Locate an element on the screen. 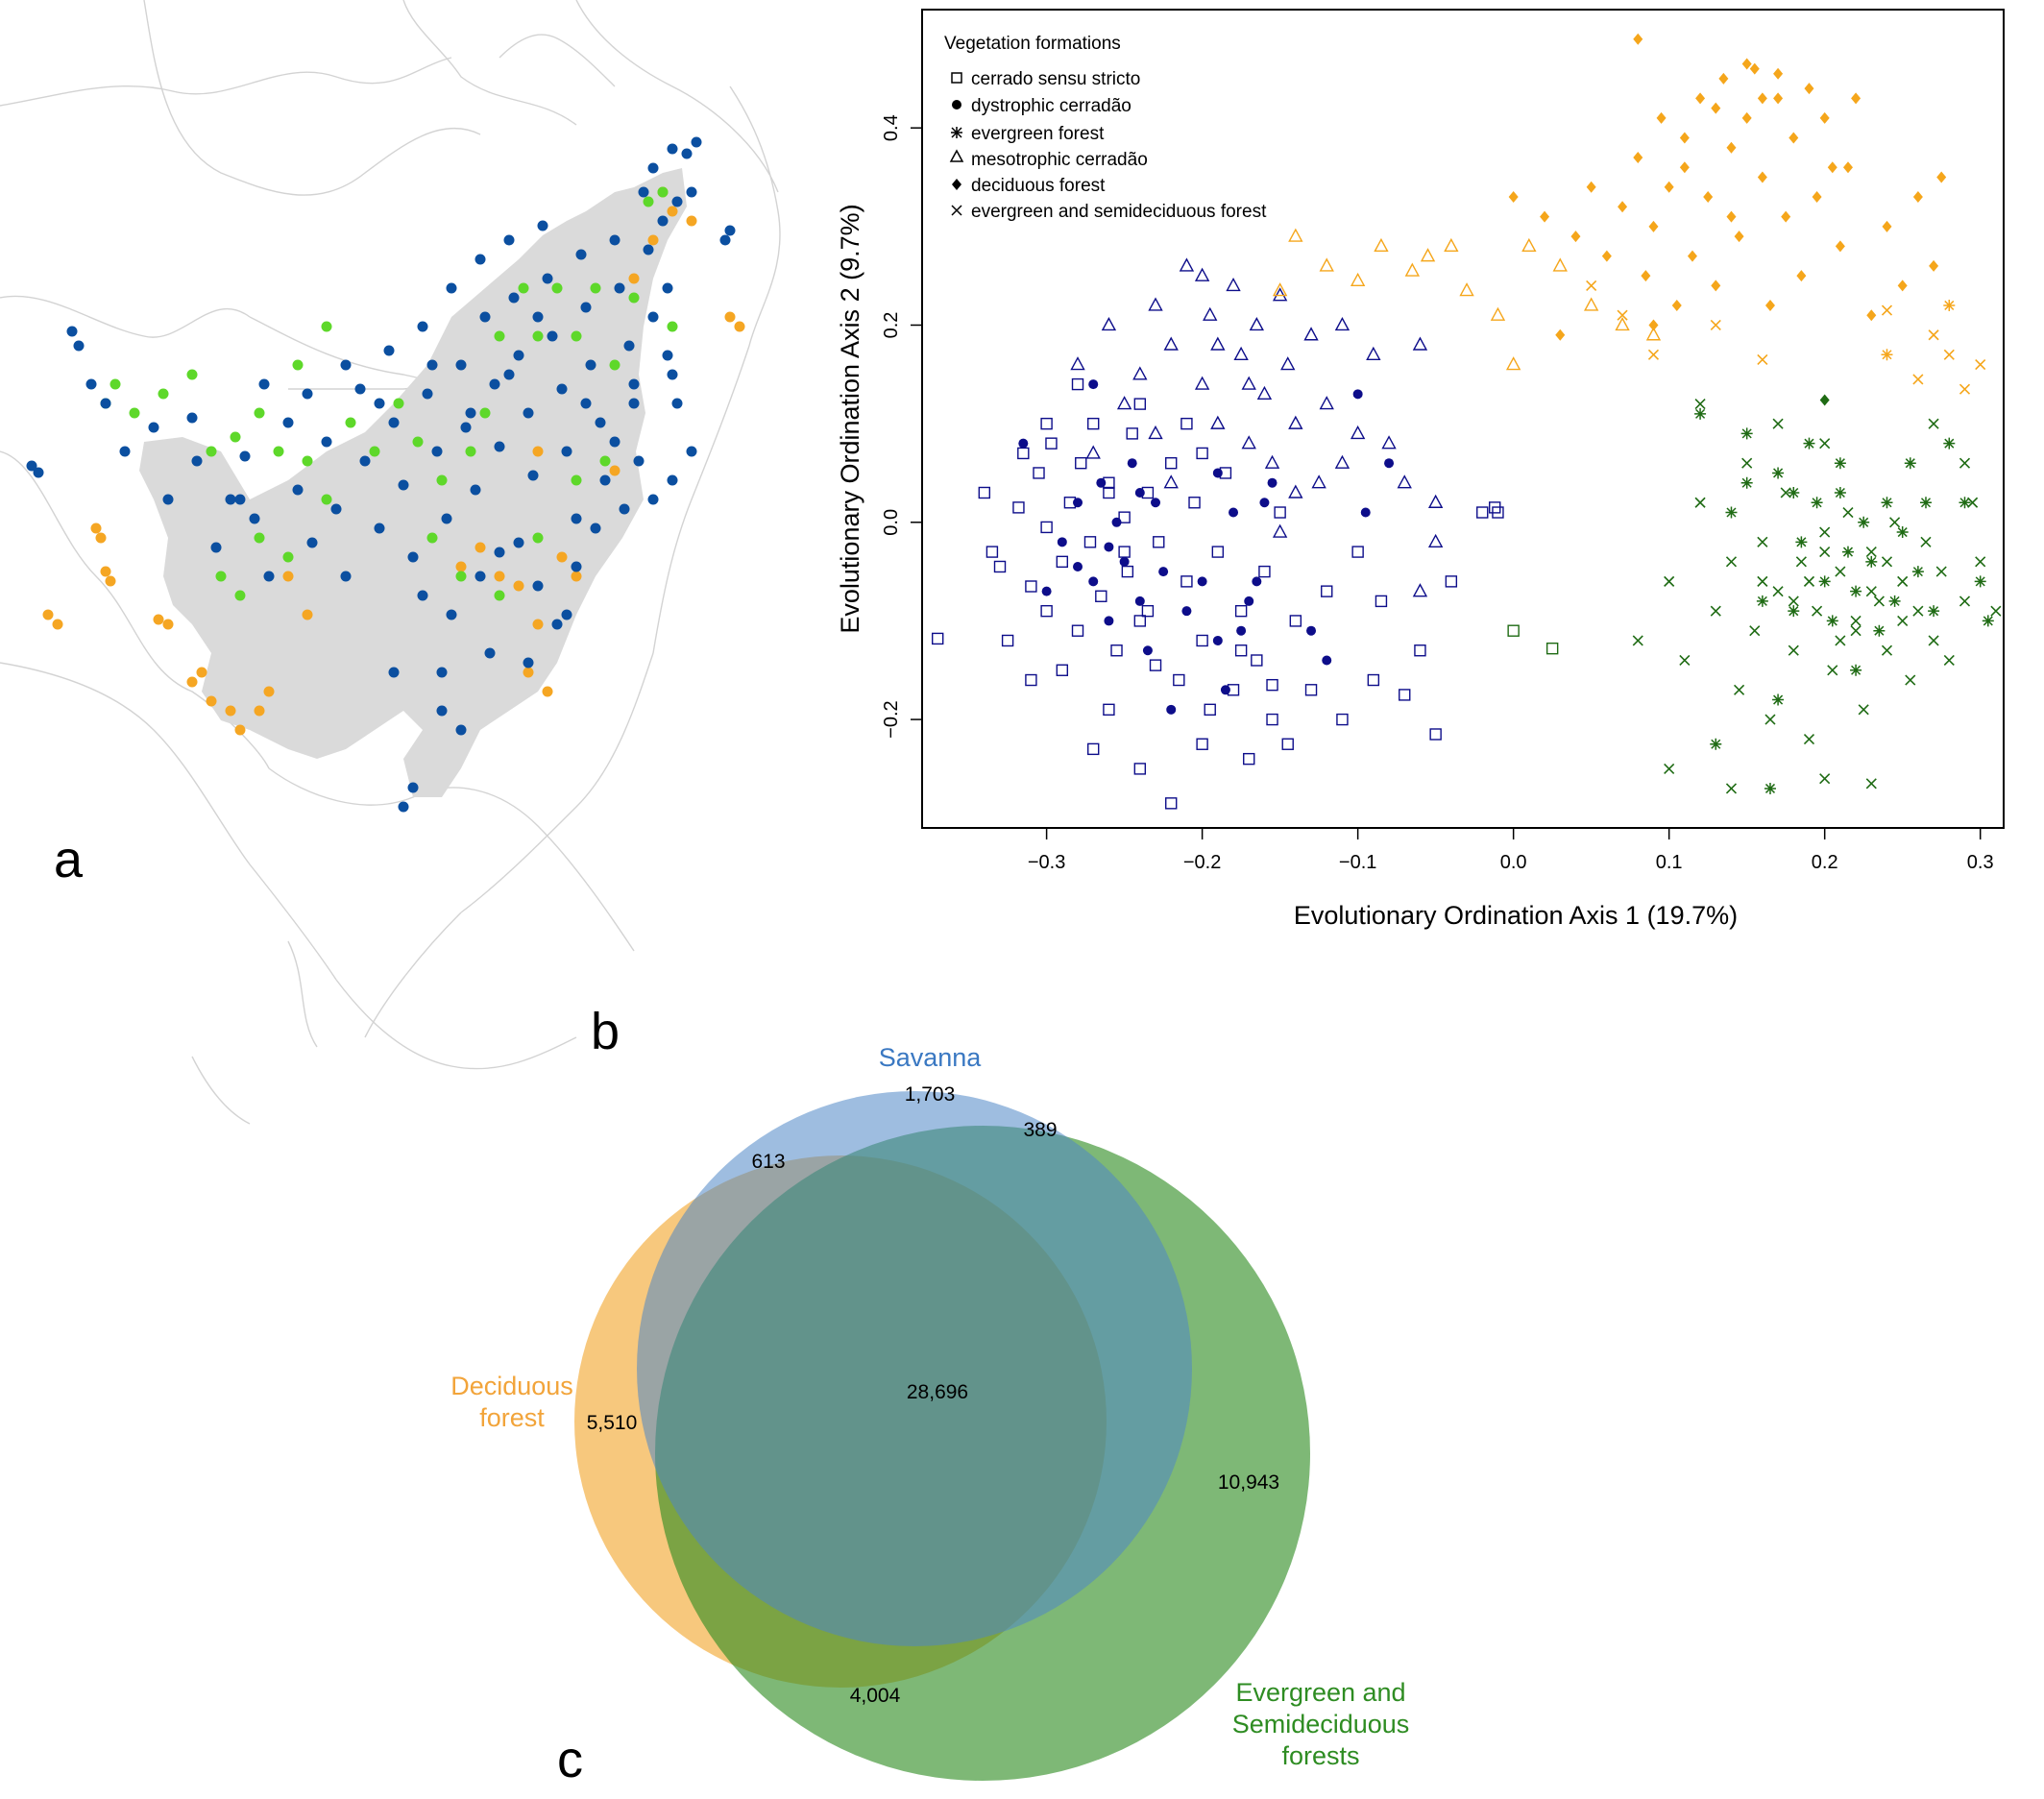  legend-label: cerrado sensu stricto is located at coordinates (1055, 79).